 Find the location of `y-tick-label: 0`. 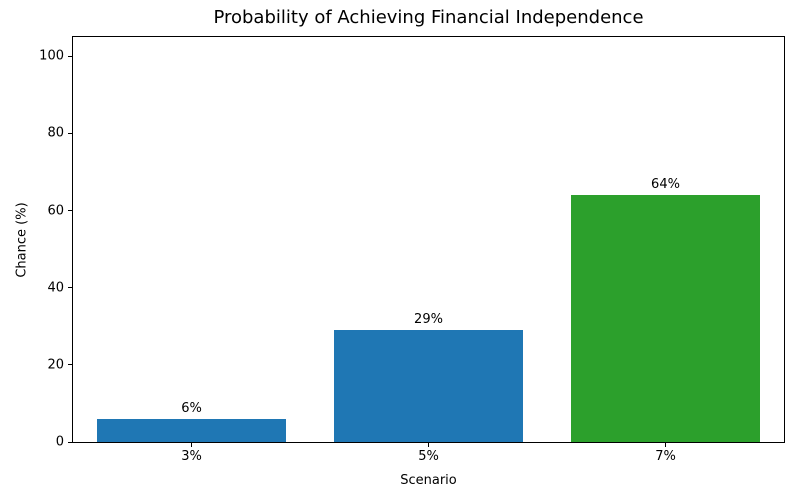

y-tick-label: 0 is located at coordinates (59, 442).